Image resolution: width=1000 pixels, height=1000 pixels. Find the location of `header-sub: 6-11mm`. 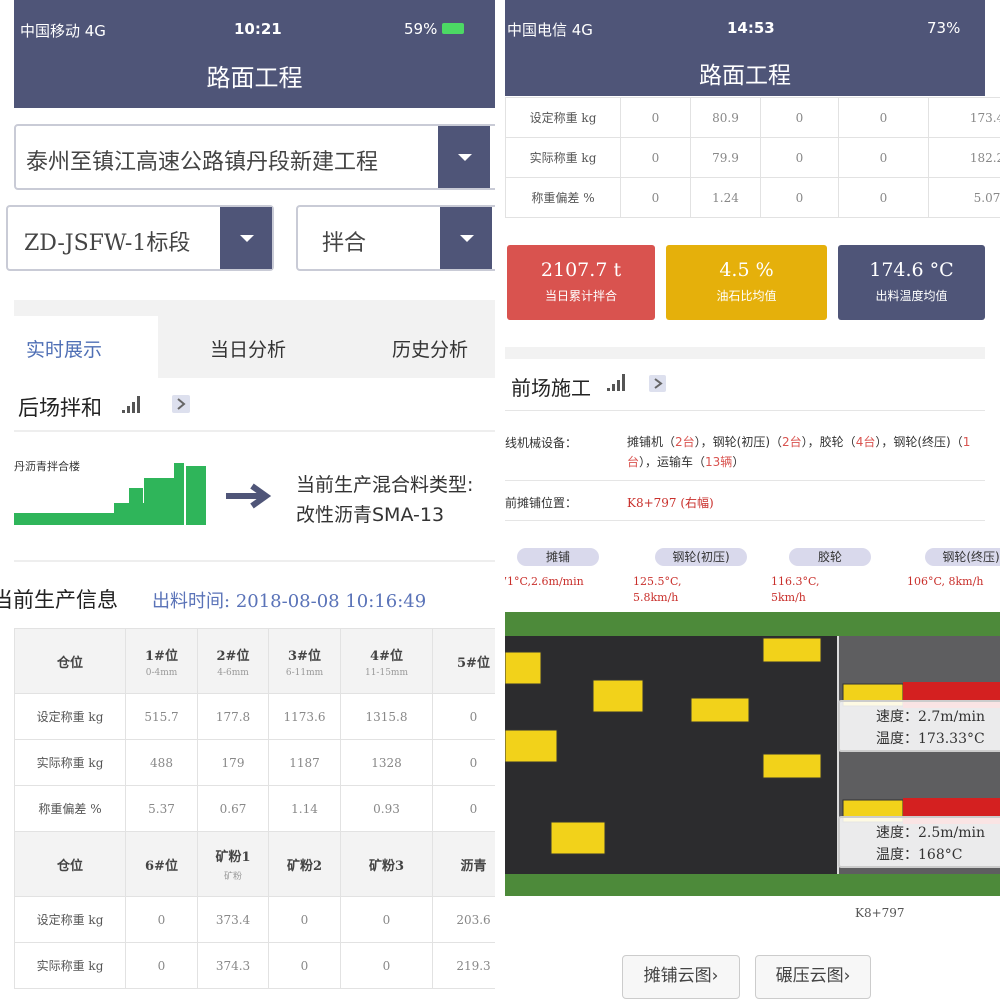

header-sub: 6-11mm is located at coordinates (304, 672).